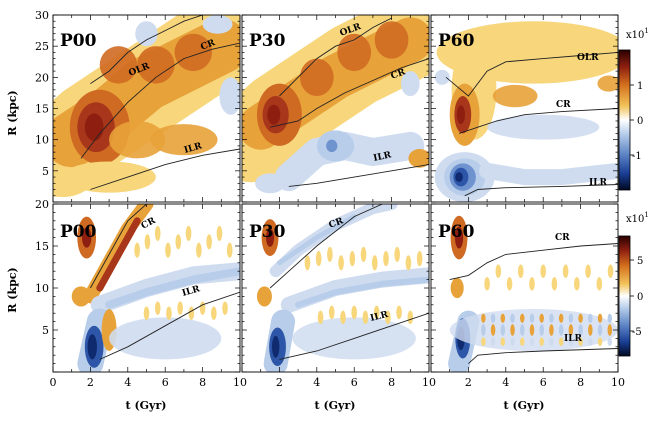 The image size is (669, 426). What do you see at coordinates (637, 34) in the screenshot?
I see `colorbar-top-multiplier: x101` at bounding box center [637, 34].